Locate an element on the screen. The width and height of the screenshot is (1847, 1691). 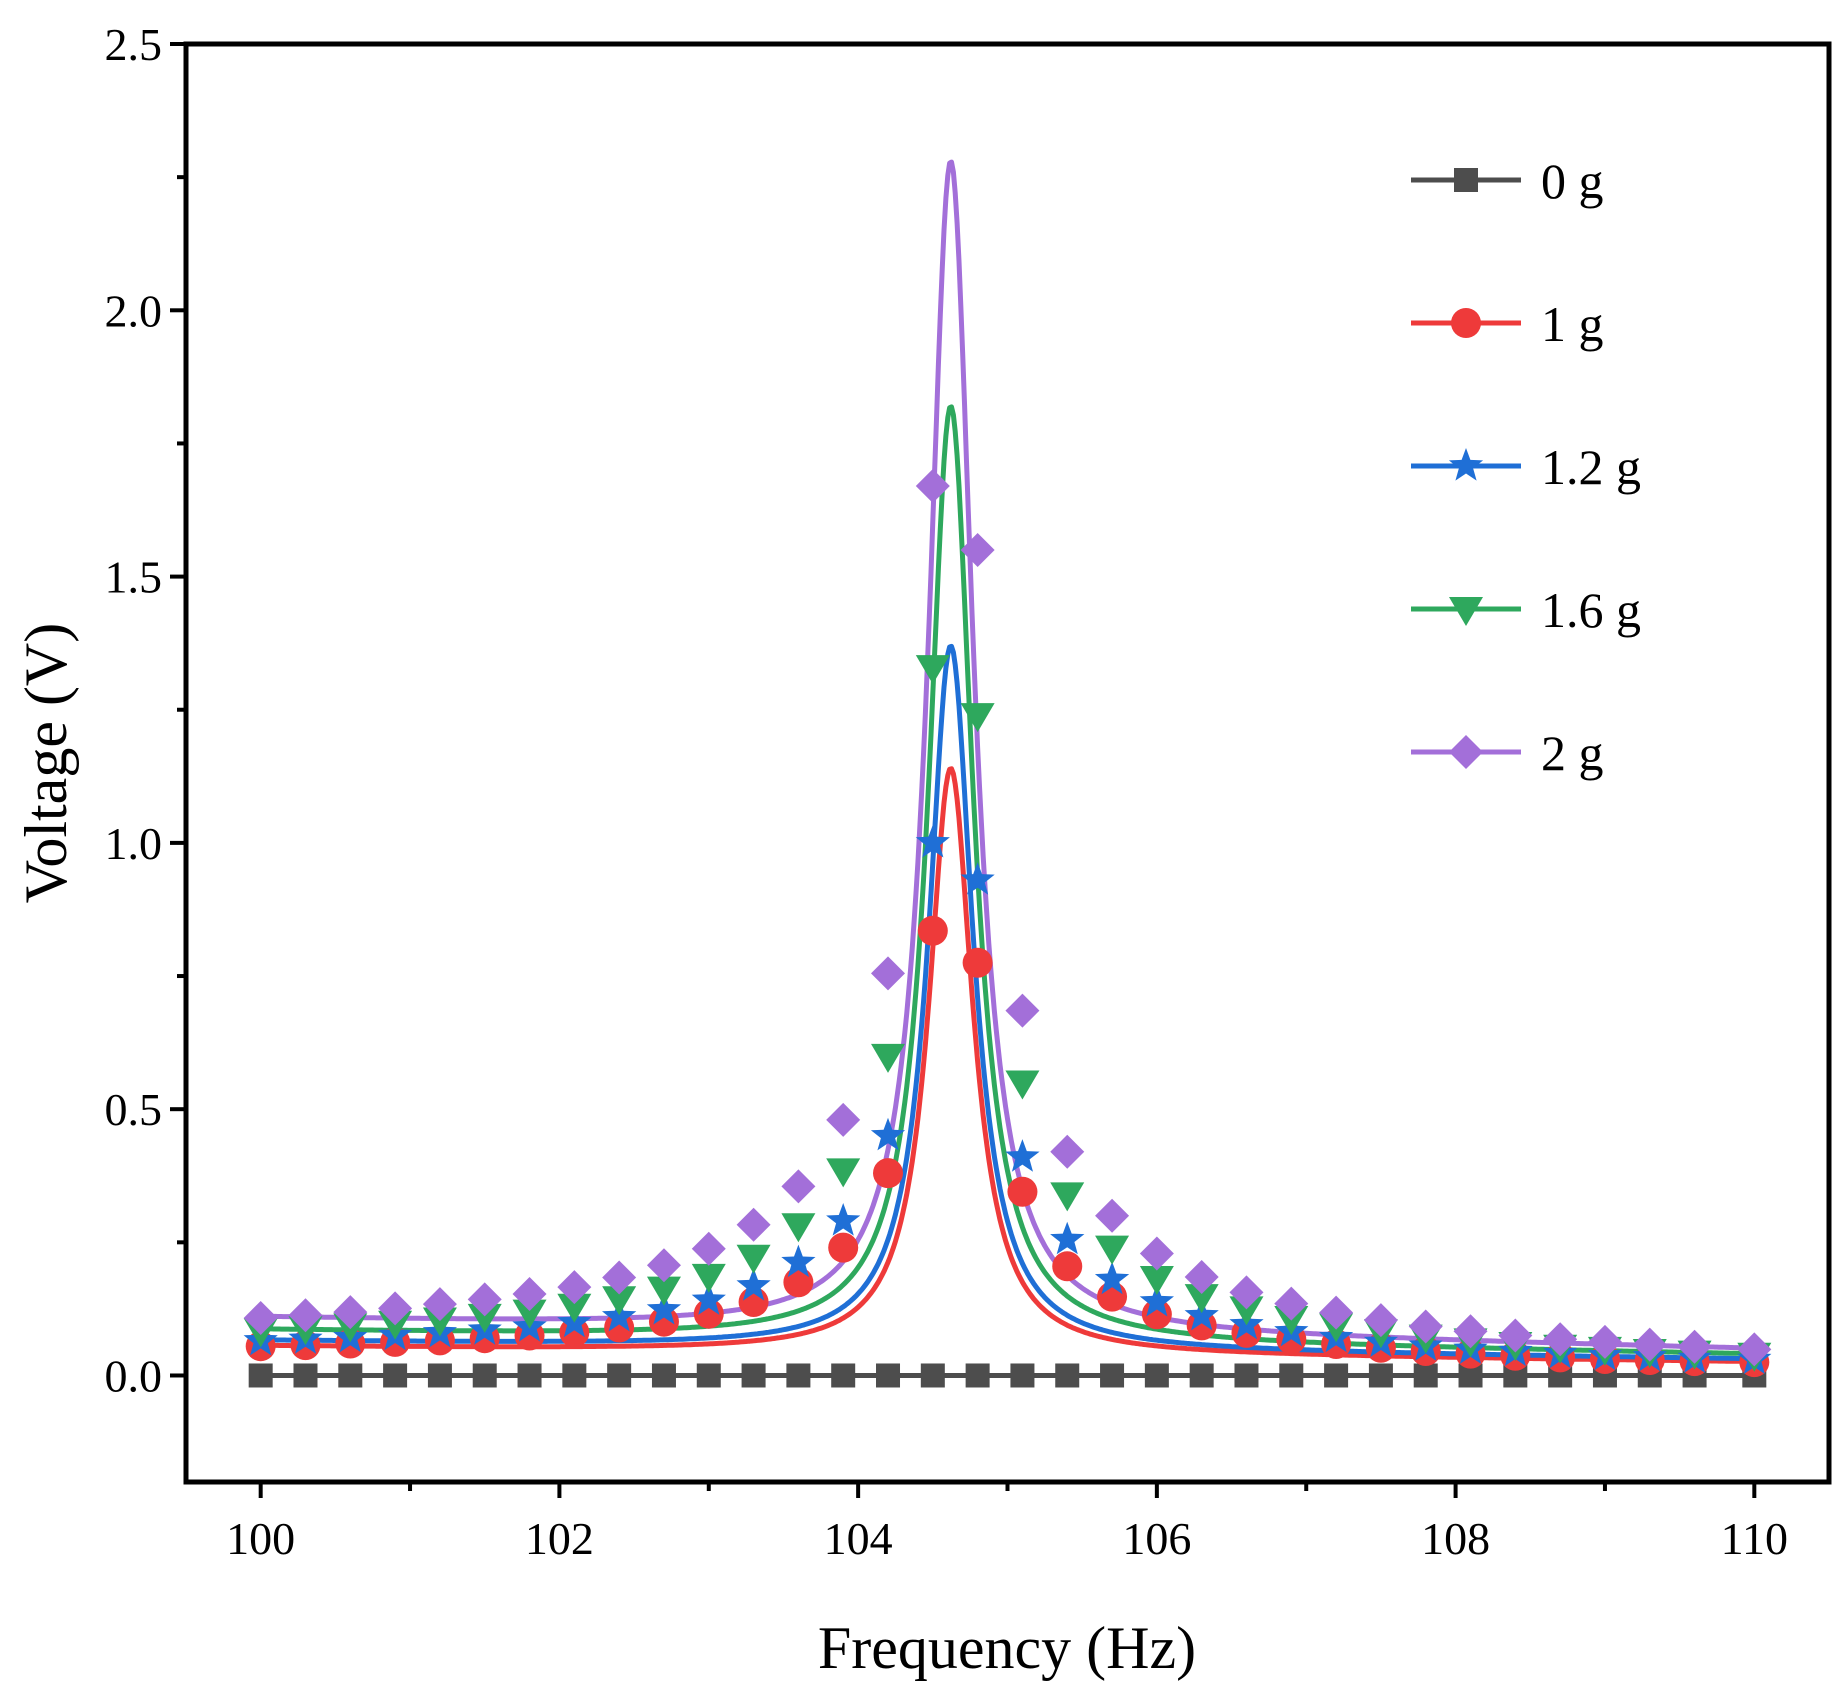
x-tick-label: 106 is located at coordinates (1156, 1538).